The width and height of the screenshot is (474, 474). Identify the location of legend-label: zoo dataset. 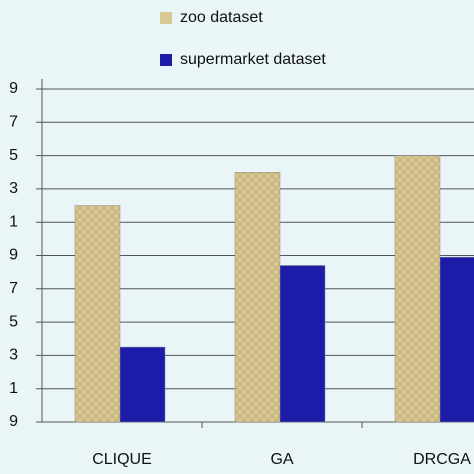
(221, 17).